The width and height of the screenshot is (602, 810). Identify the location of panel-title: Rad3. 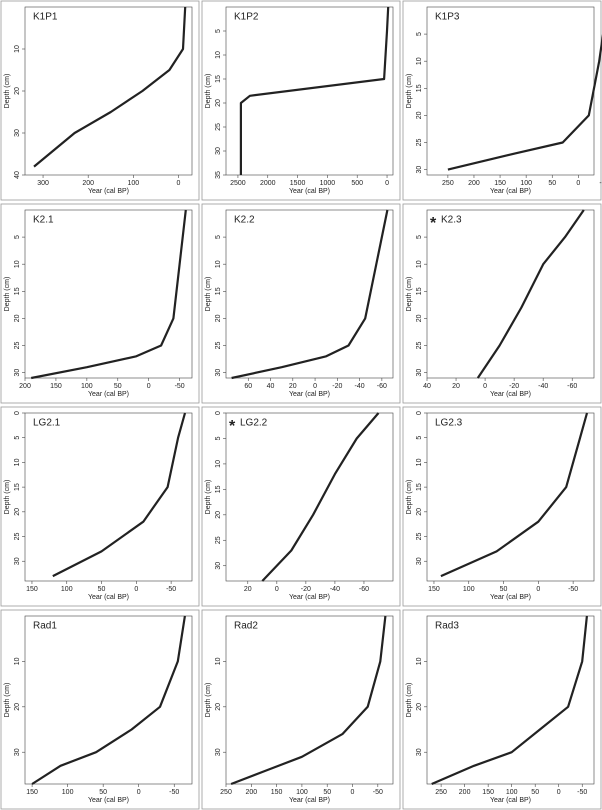
(447, 626).